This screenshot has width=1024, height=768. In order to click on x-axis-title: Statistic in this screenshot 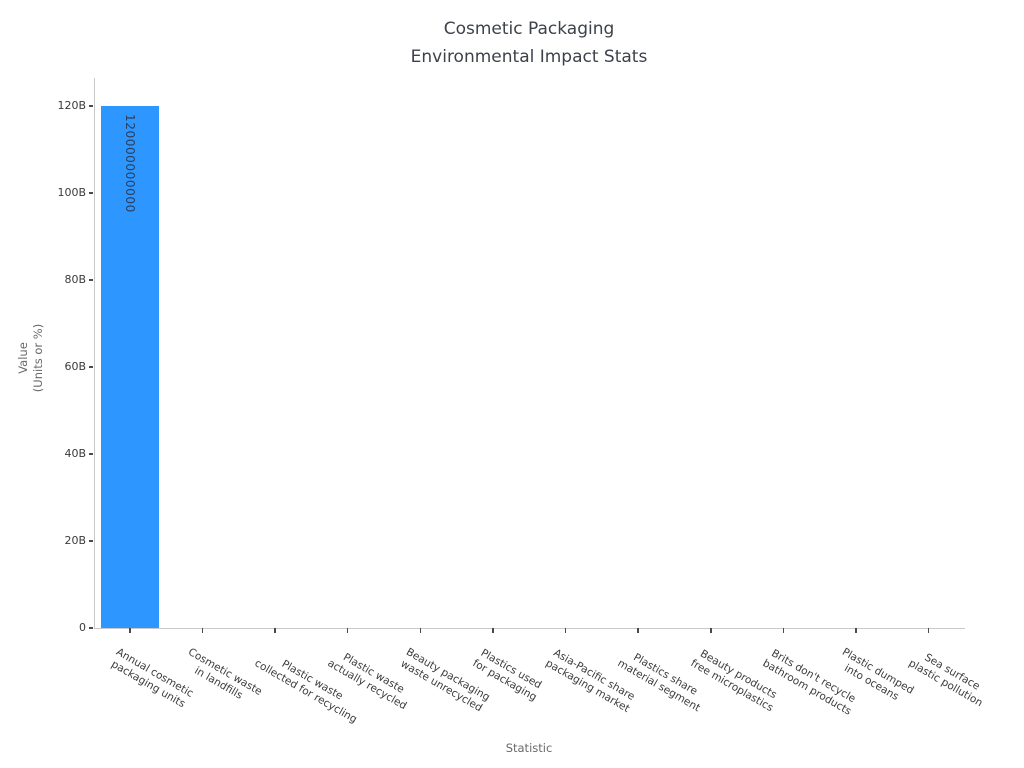, I will do `click(529, 748)`.